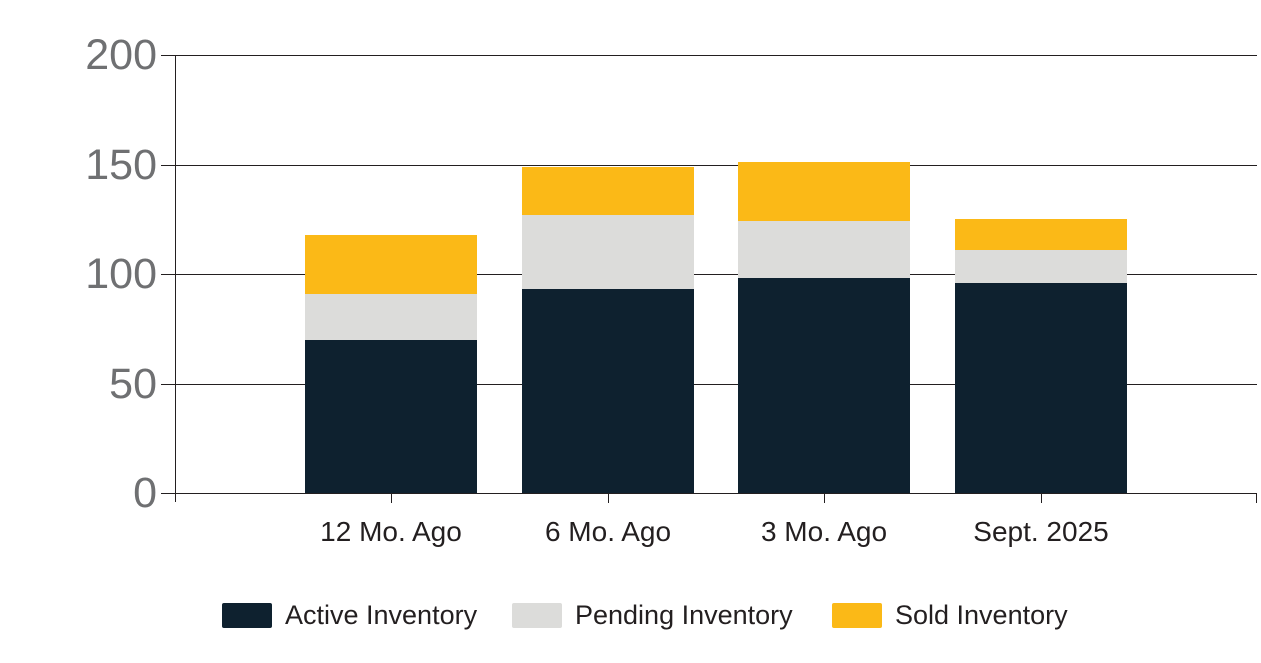  What do you see at coordinates (608, 252) in the screenshot?
I see `bar-2-segment-pending-inventory` at bounding box center [608, 252].